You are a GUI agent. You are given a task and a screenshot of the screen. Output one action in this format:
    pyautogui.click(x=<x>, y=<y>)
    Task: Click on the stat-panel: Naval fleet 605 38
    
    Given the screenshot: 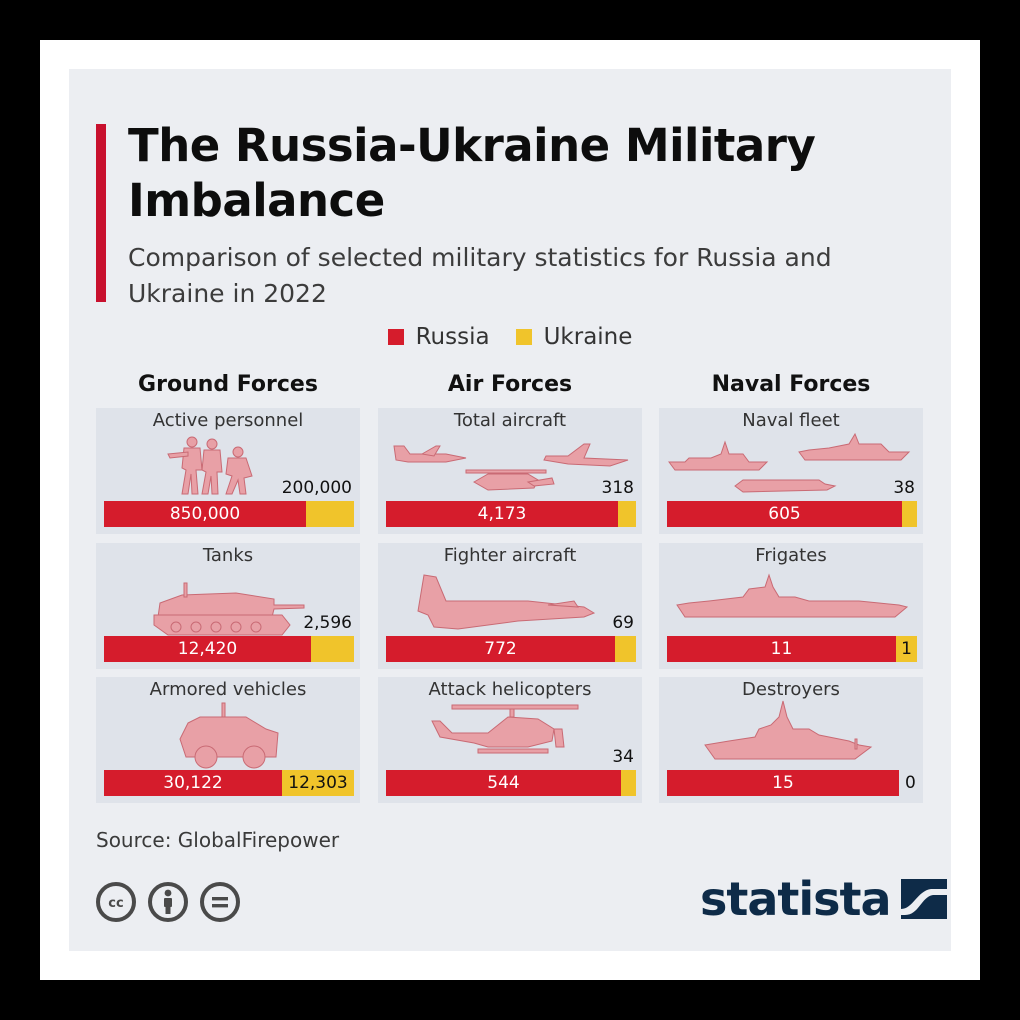 What is the action you would take?
    pyautogui.click(x=791, y=471)
    